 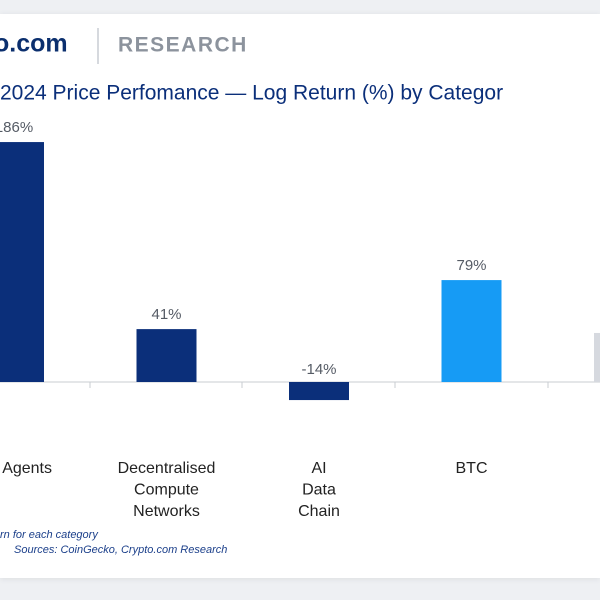 What do you see at coordinates (27, 468) in the screenshot?
I see `x-tick-label: Agents` at bounding box center [27, 468].